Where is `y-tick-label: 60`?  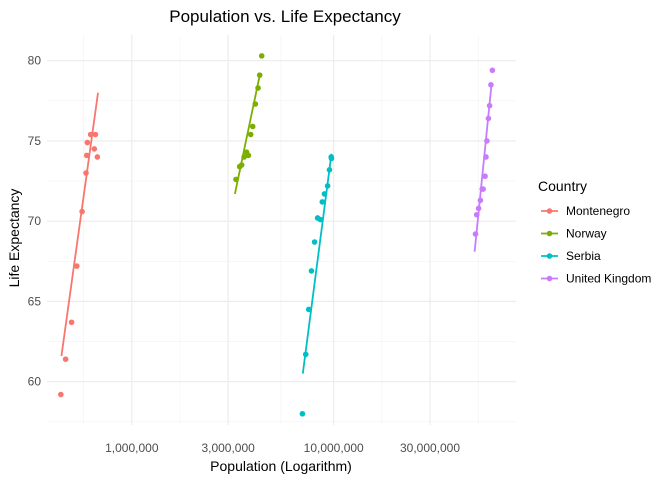 y-tick-label: 60 is located at coordinates (35, 382).